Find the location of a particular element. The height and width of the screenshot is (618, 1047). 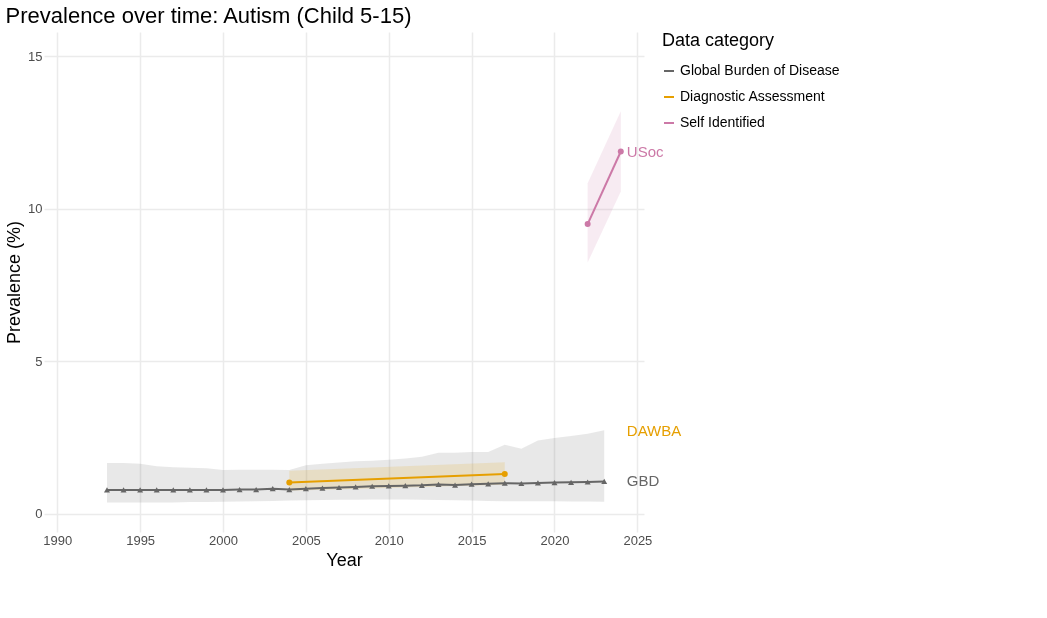

x-tick-label: 2015 is located at coordinates (472, 540).